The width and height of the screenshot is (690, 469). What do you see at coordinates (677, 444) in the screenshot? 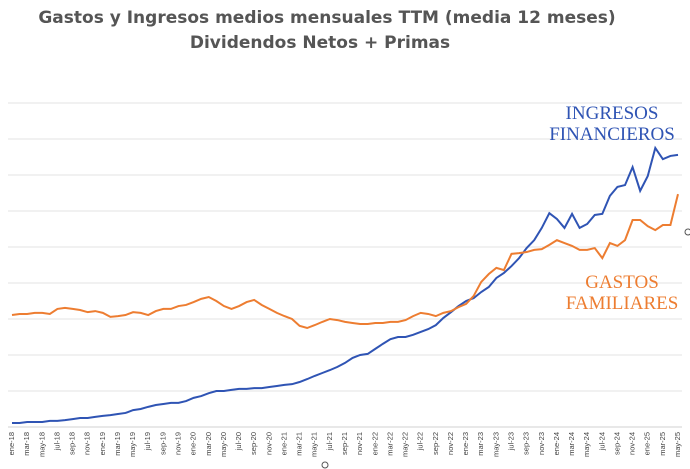
I see `x-tick-label: may-25` at bounding box center [677, 444].